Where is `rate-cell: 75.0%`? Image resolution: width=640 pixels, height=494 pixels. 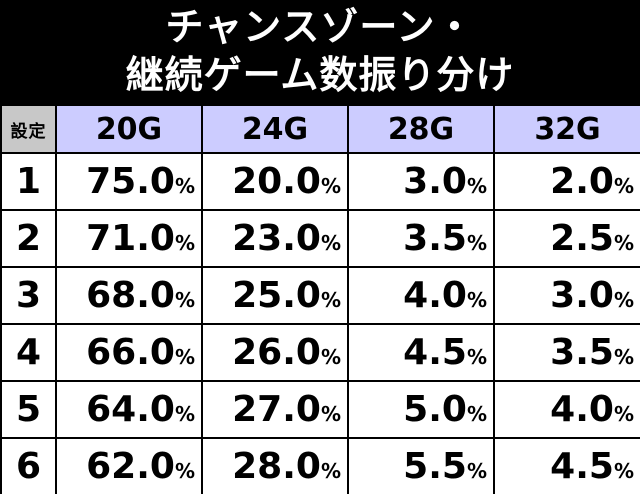
rate-cell: 75.0% is located at coordinates (129, 181).